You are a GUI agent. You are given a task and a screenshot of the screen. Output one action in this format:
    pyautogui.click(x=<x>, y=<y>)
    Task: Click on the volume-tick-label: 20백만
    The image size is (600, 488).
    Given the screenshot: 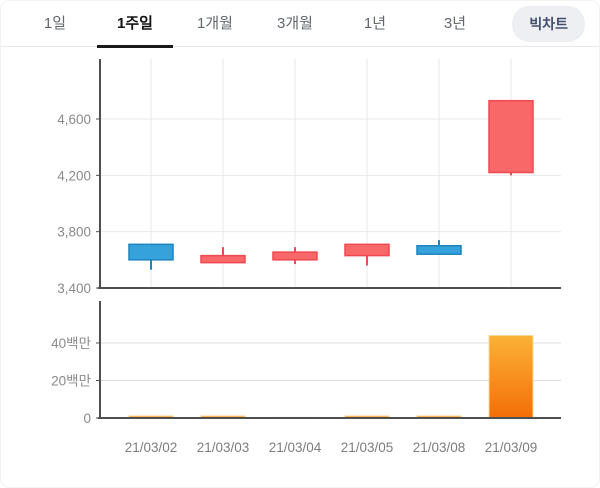 What is the action you would take?
    pyautogui.click(x=71, y=381)
    